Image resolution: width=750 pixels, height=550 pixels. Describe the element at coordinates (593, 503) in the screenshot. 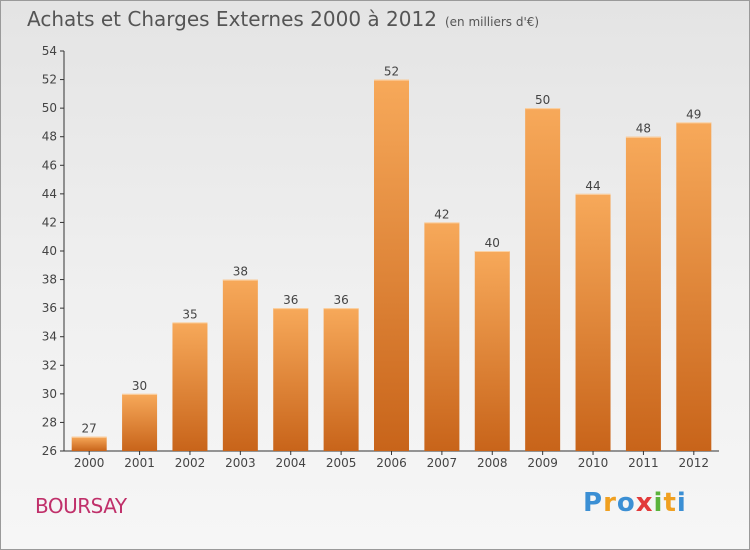

I see `brand-letter: P` at that location.